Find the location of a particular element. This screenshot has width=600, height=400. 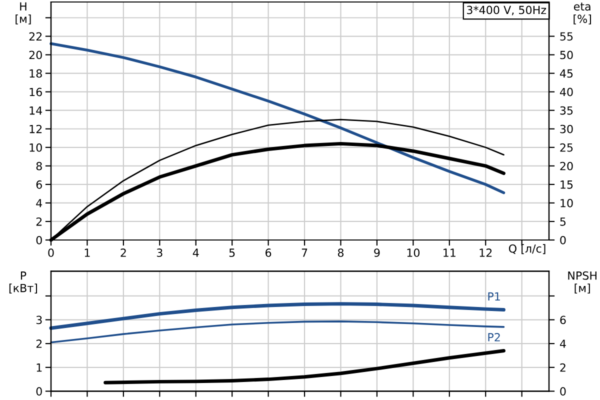

y-tick-label: 6 is located at coordinates (39, 184).